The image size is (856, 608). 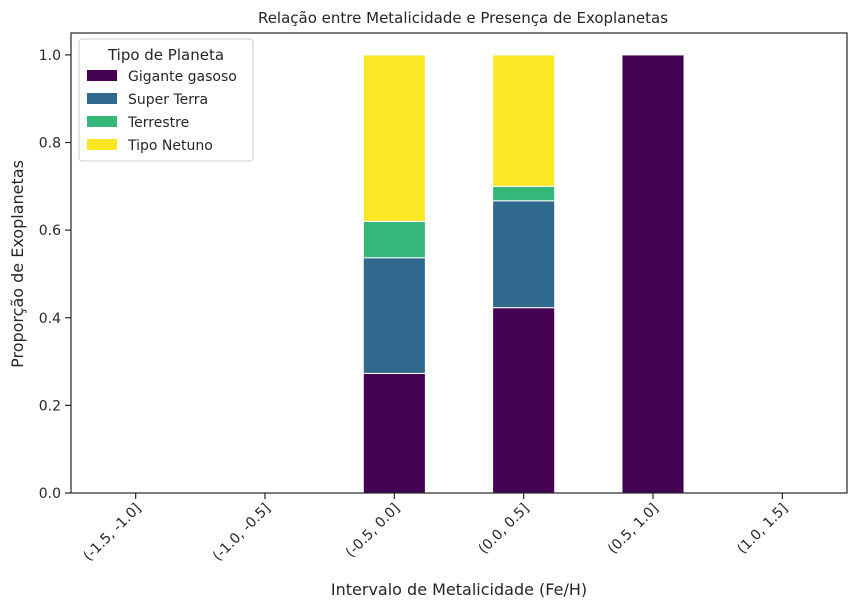 I want to click on x-tick-label: (-1.0, -0.5], so click(x=242, y=533).